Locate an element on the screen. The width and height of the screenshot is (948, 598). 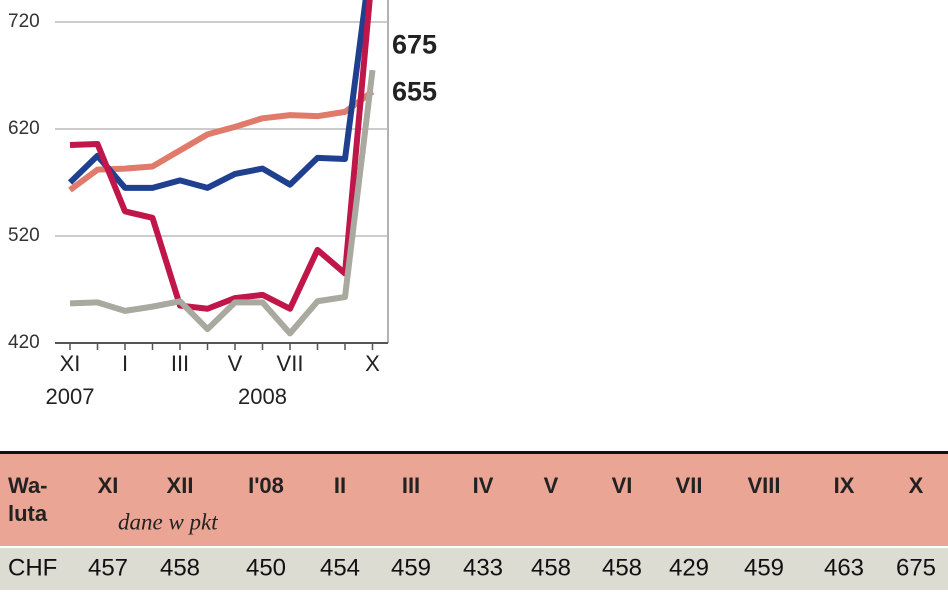
table-header: III is located at coordinates (411, 485).